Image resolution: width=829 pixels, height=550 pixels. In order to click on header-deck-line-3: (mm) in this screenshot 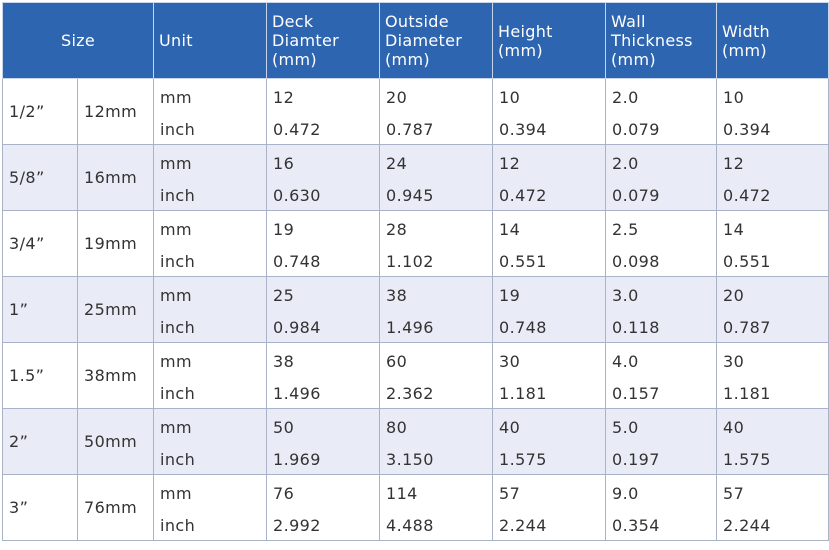, I will do `click(294, 59)`.